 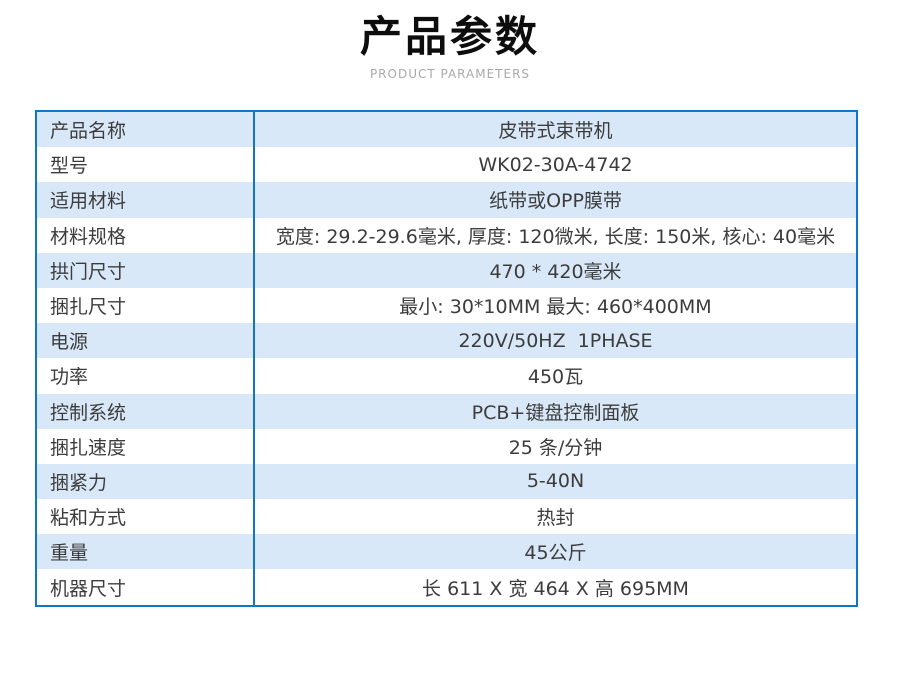 What do you see at coordinates (146, 376) in the screenshot?
I see `param-label: 功率` at bounding box center [146, 376].